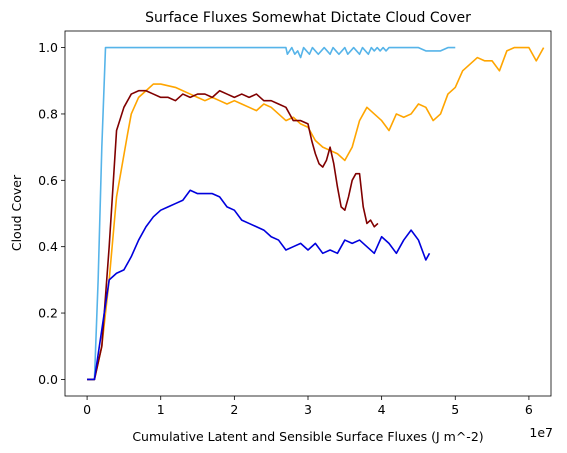  What do you see at coordinates (541, 432) in the screenshot?
I see `x-offset-label: 1e7` at bounding box center [541, 432].